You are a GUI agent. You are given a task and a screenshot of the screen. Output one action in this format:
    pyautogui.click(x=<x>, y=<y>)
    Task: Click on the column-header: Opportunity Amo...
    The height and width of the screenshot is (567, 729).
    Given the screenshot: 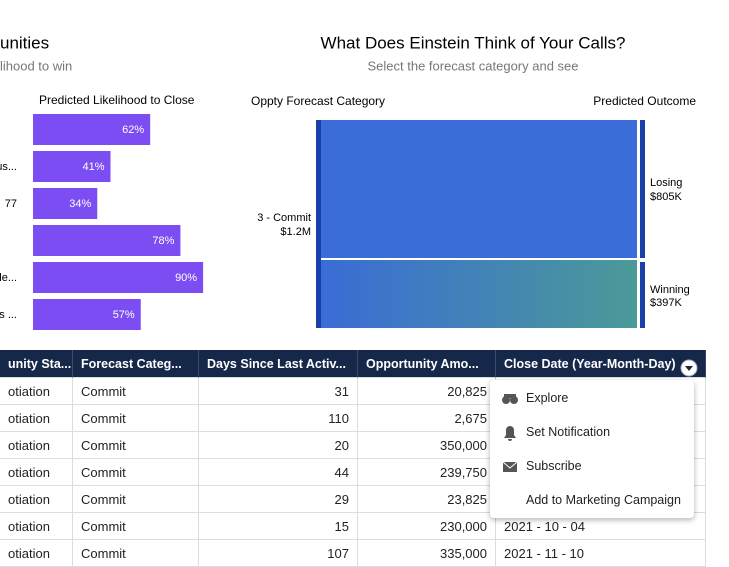 What is the action you would take?
    pyautogui.click(x=427, y=364)
    